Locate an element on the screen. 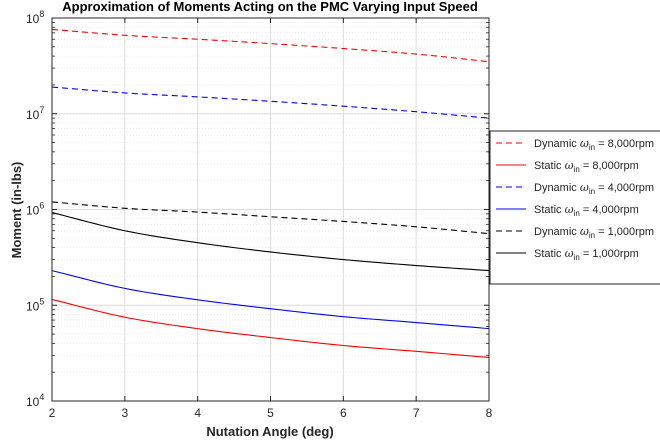 This screenshot has width=660, height=446. x-tick-label: 8 is located at coordinates (489, 413).